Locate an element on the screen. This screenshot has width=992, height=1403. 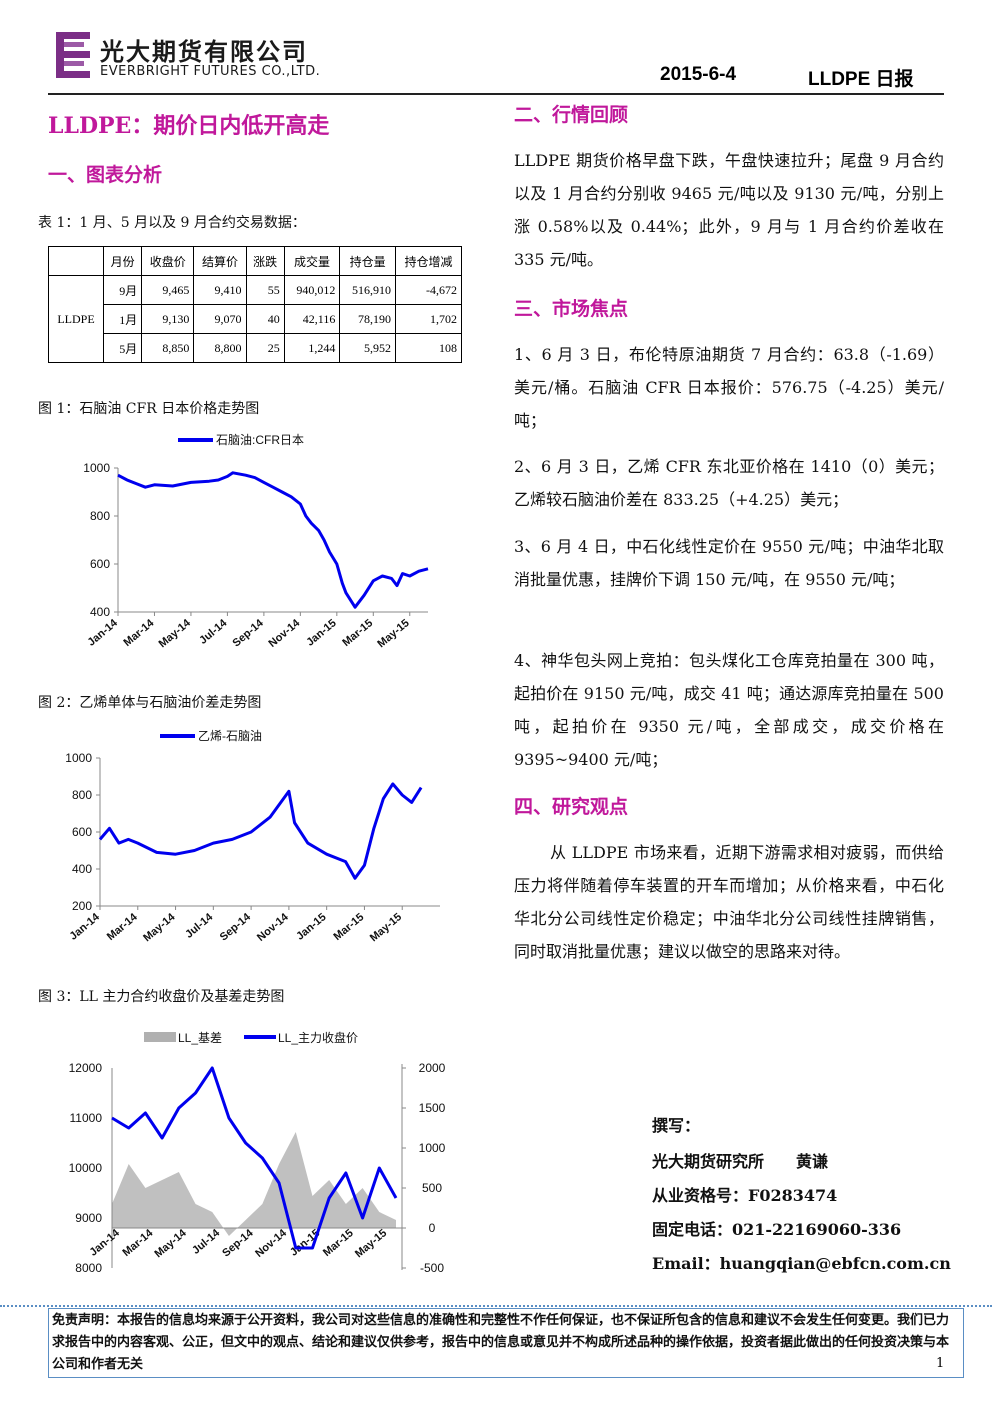
report-date: 2015-6-4 is located at coordinates (698, 74).